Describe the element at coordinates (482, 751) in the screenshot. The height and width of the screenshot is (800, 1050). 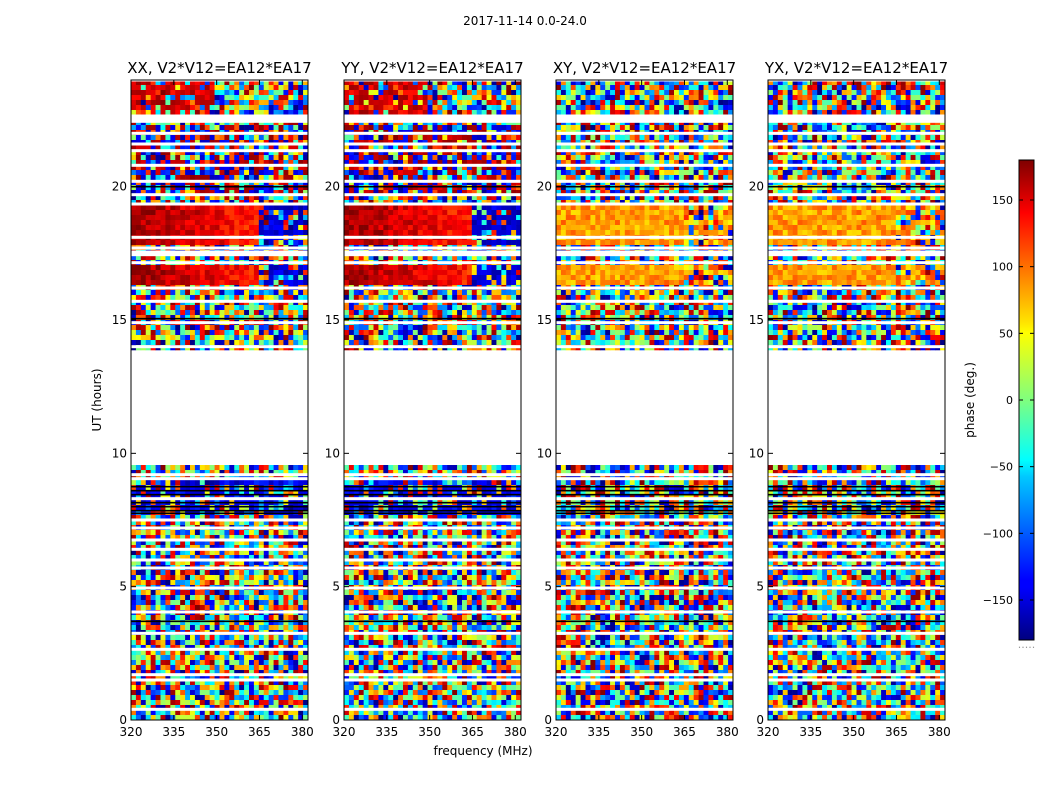
I see `x-axis-label: frequency (MHz)` at that location.